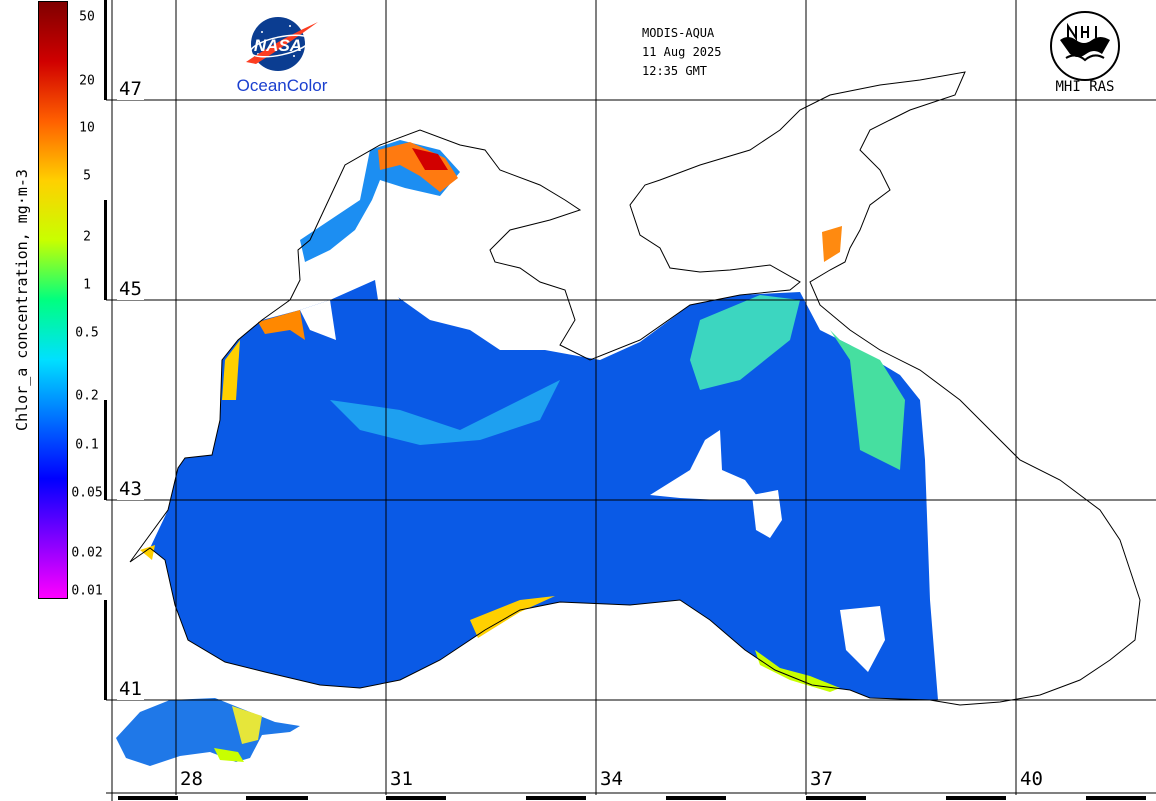 The height and width of the screenshot is (801, 1156). Describe the element at coordinates (130, 689) in the screenshot. I see `lat-label-41: 41` at that location.